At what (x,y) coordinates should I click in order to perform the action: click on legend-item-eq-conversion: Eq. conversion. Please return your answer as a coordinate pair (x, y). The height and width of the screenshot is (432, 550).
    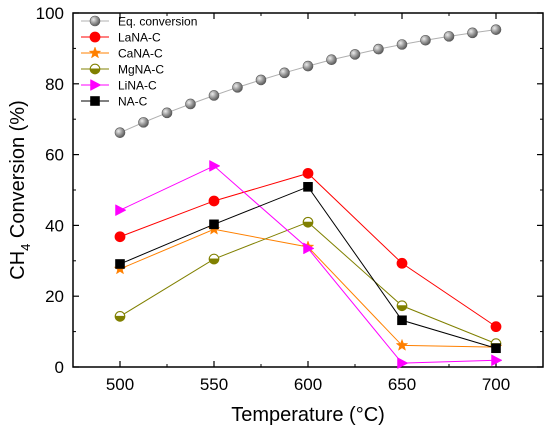
    Looking at the image, I should click on (139, 22).